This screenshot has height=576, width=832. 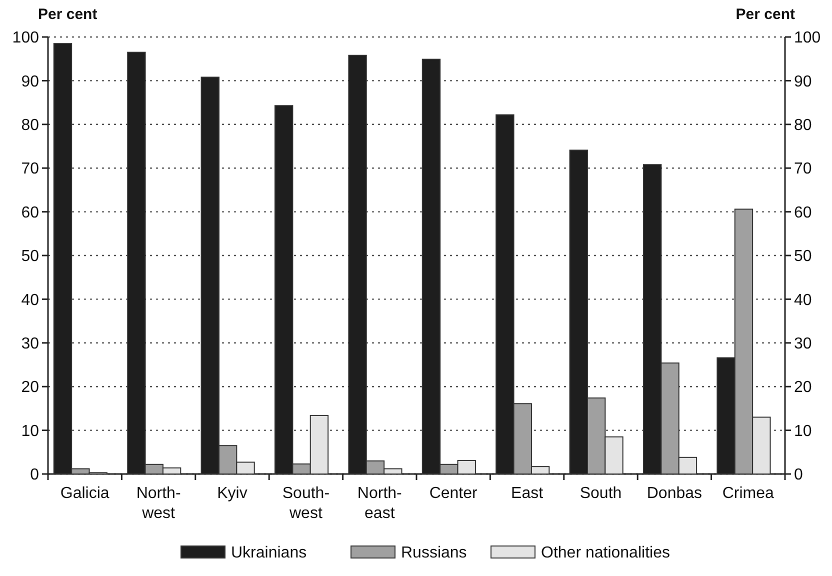 What do you see at coordinates (798, 475) in the screenshot?
I see `y2-tick-label: 0` at bounding box center [798, 475].